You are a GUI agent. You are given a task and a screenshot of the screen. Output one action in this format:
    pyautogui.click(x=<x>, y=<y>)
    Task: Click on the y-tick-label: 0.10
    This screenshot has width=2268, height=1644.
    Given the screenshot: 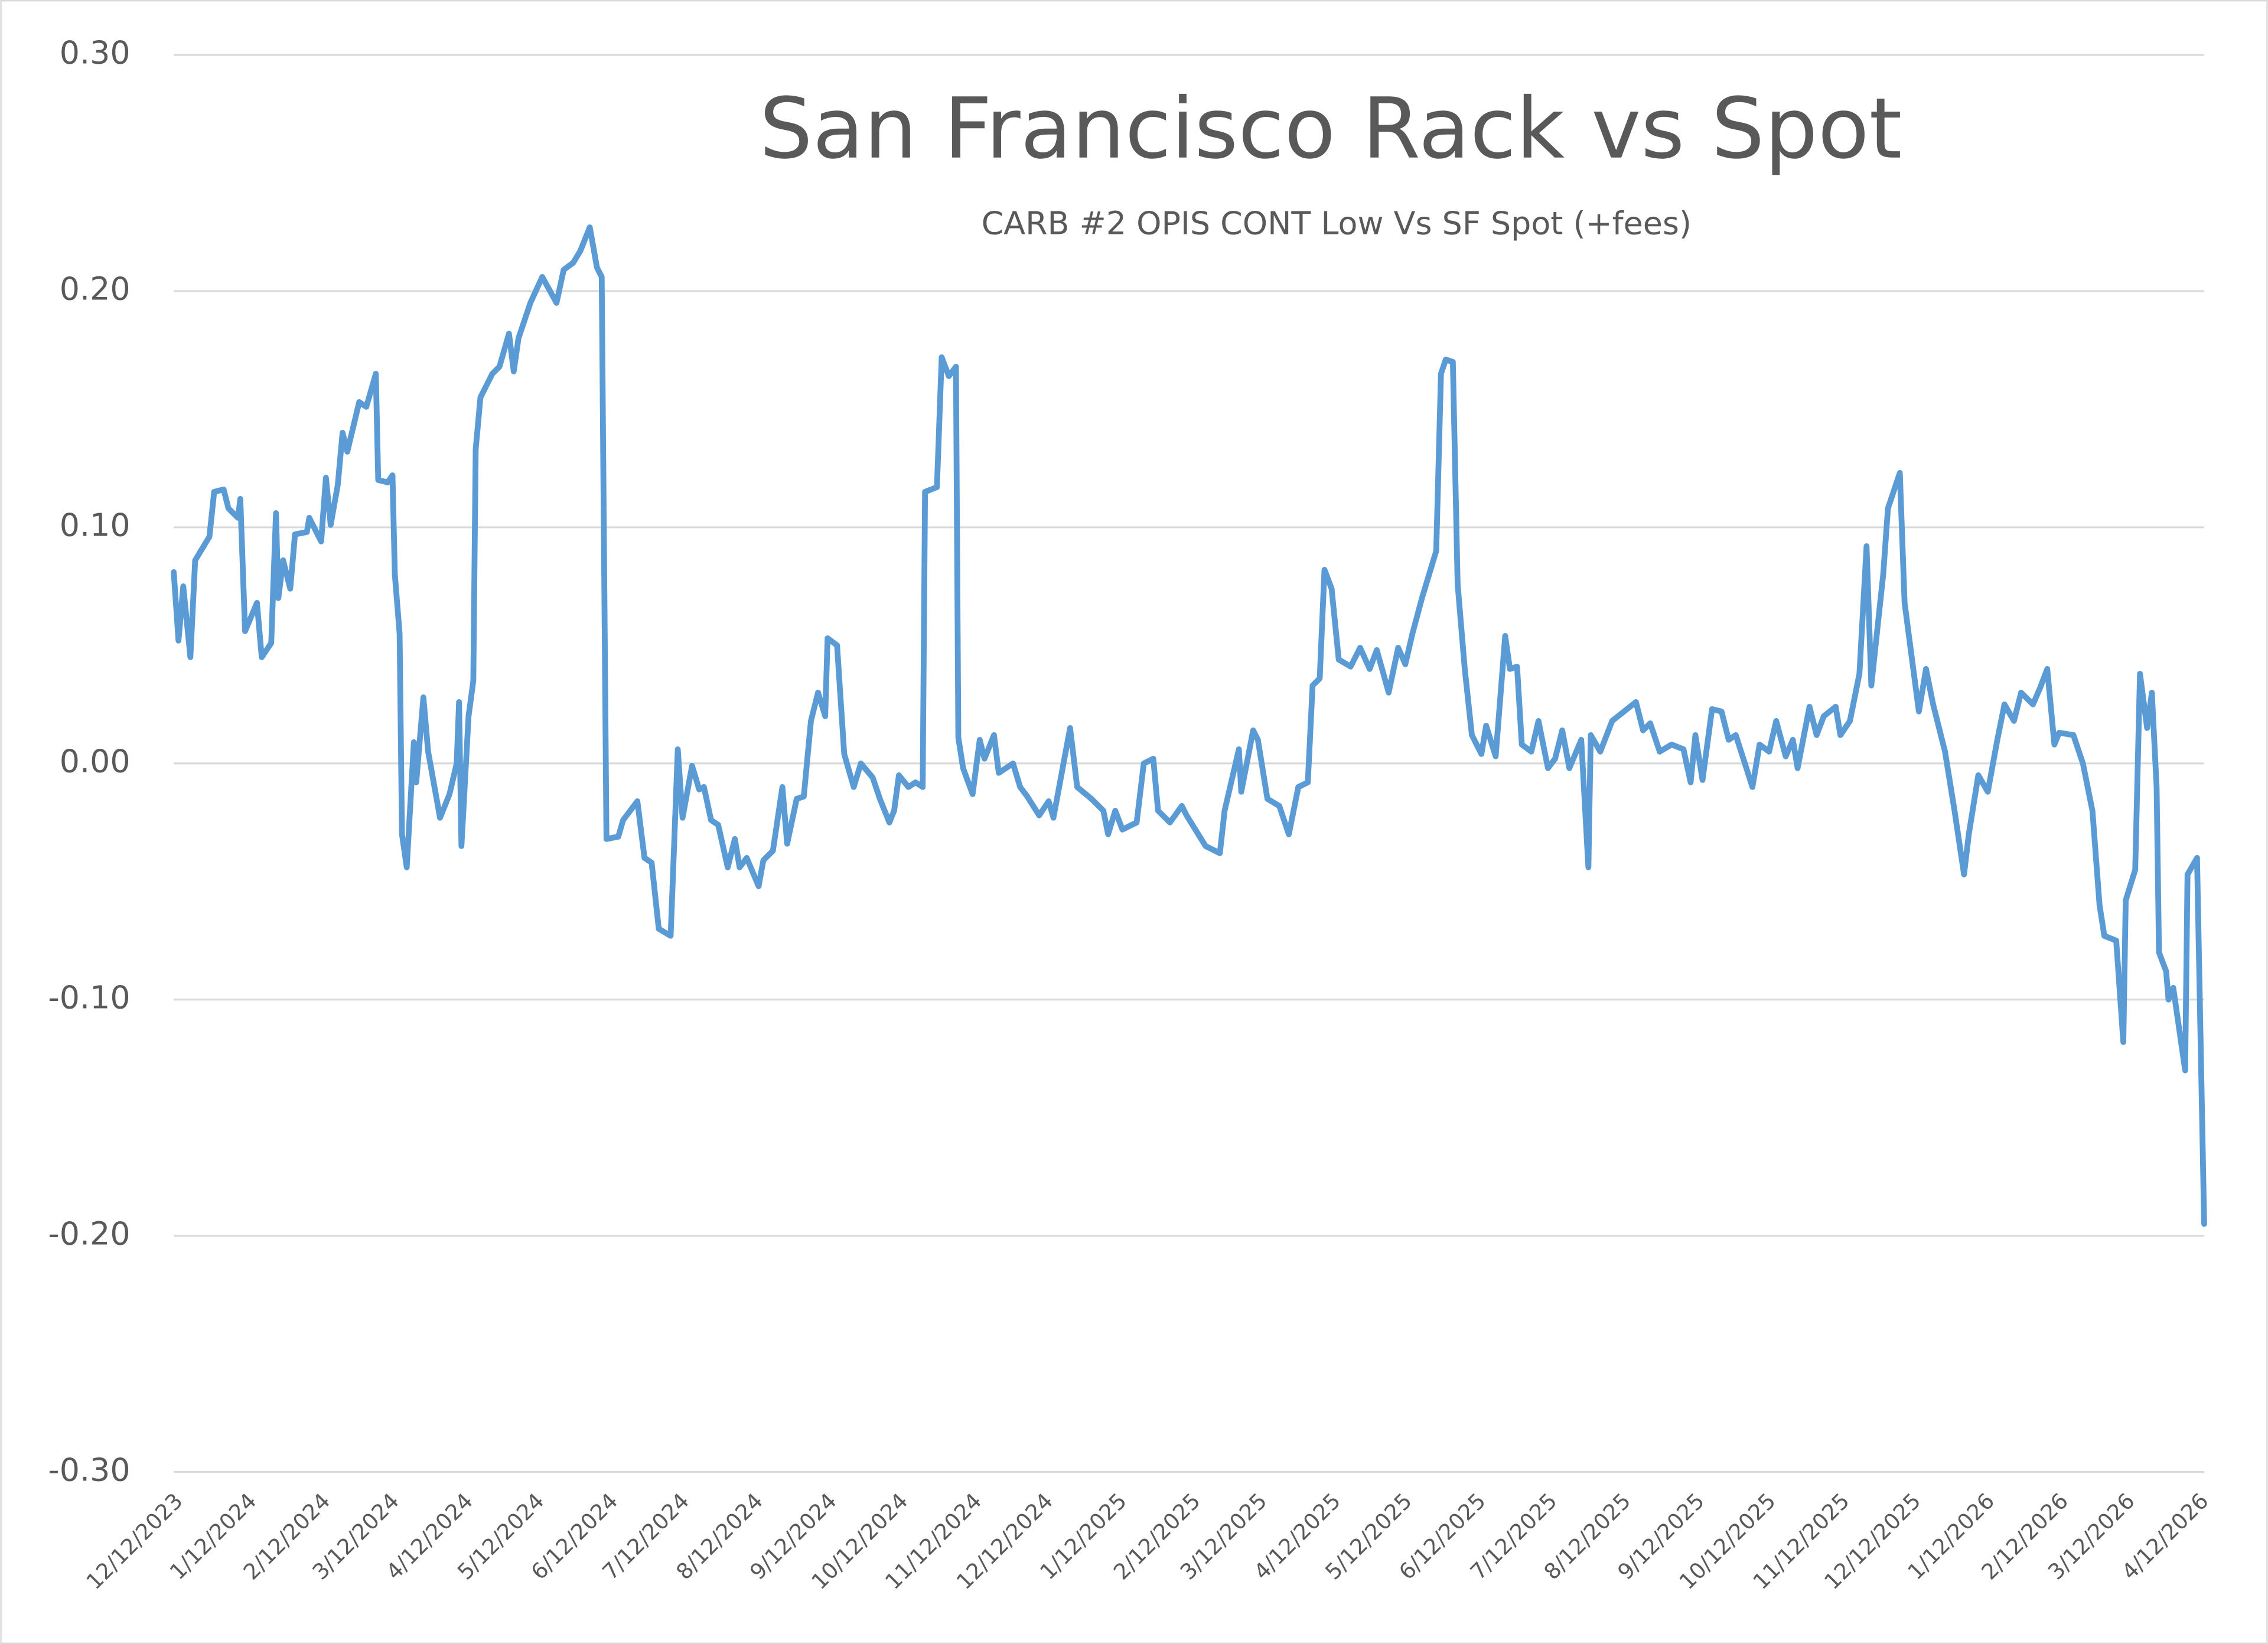 What is the action you would take?
    pyautogui.click(x=95, y=525)
    